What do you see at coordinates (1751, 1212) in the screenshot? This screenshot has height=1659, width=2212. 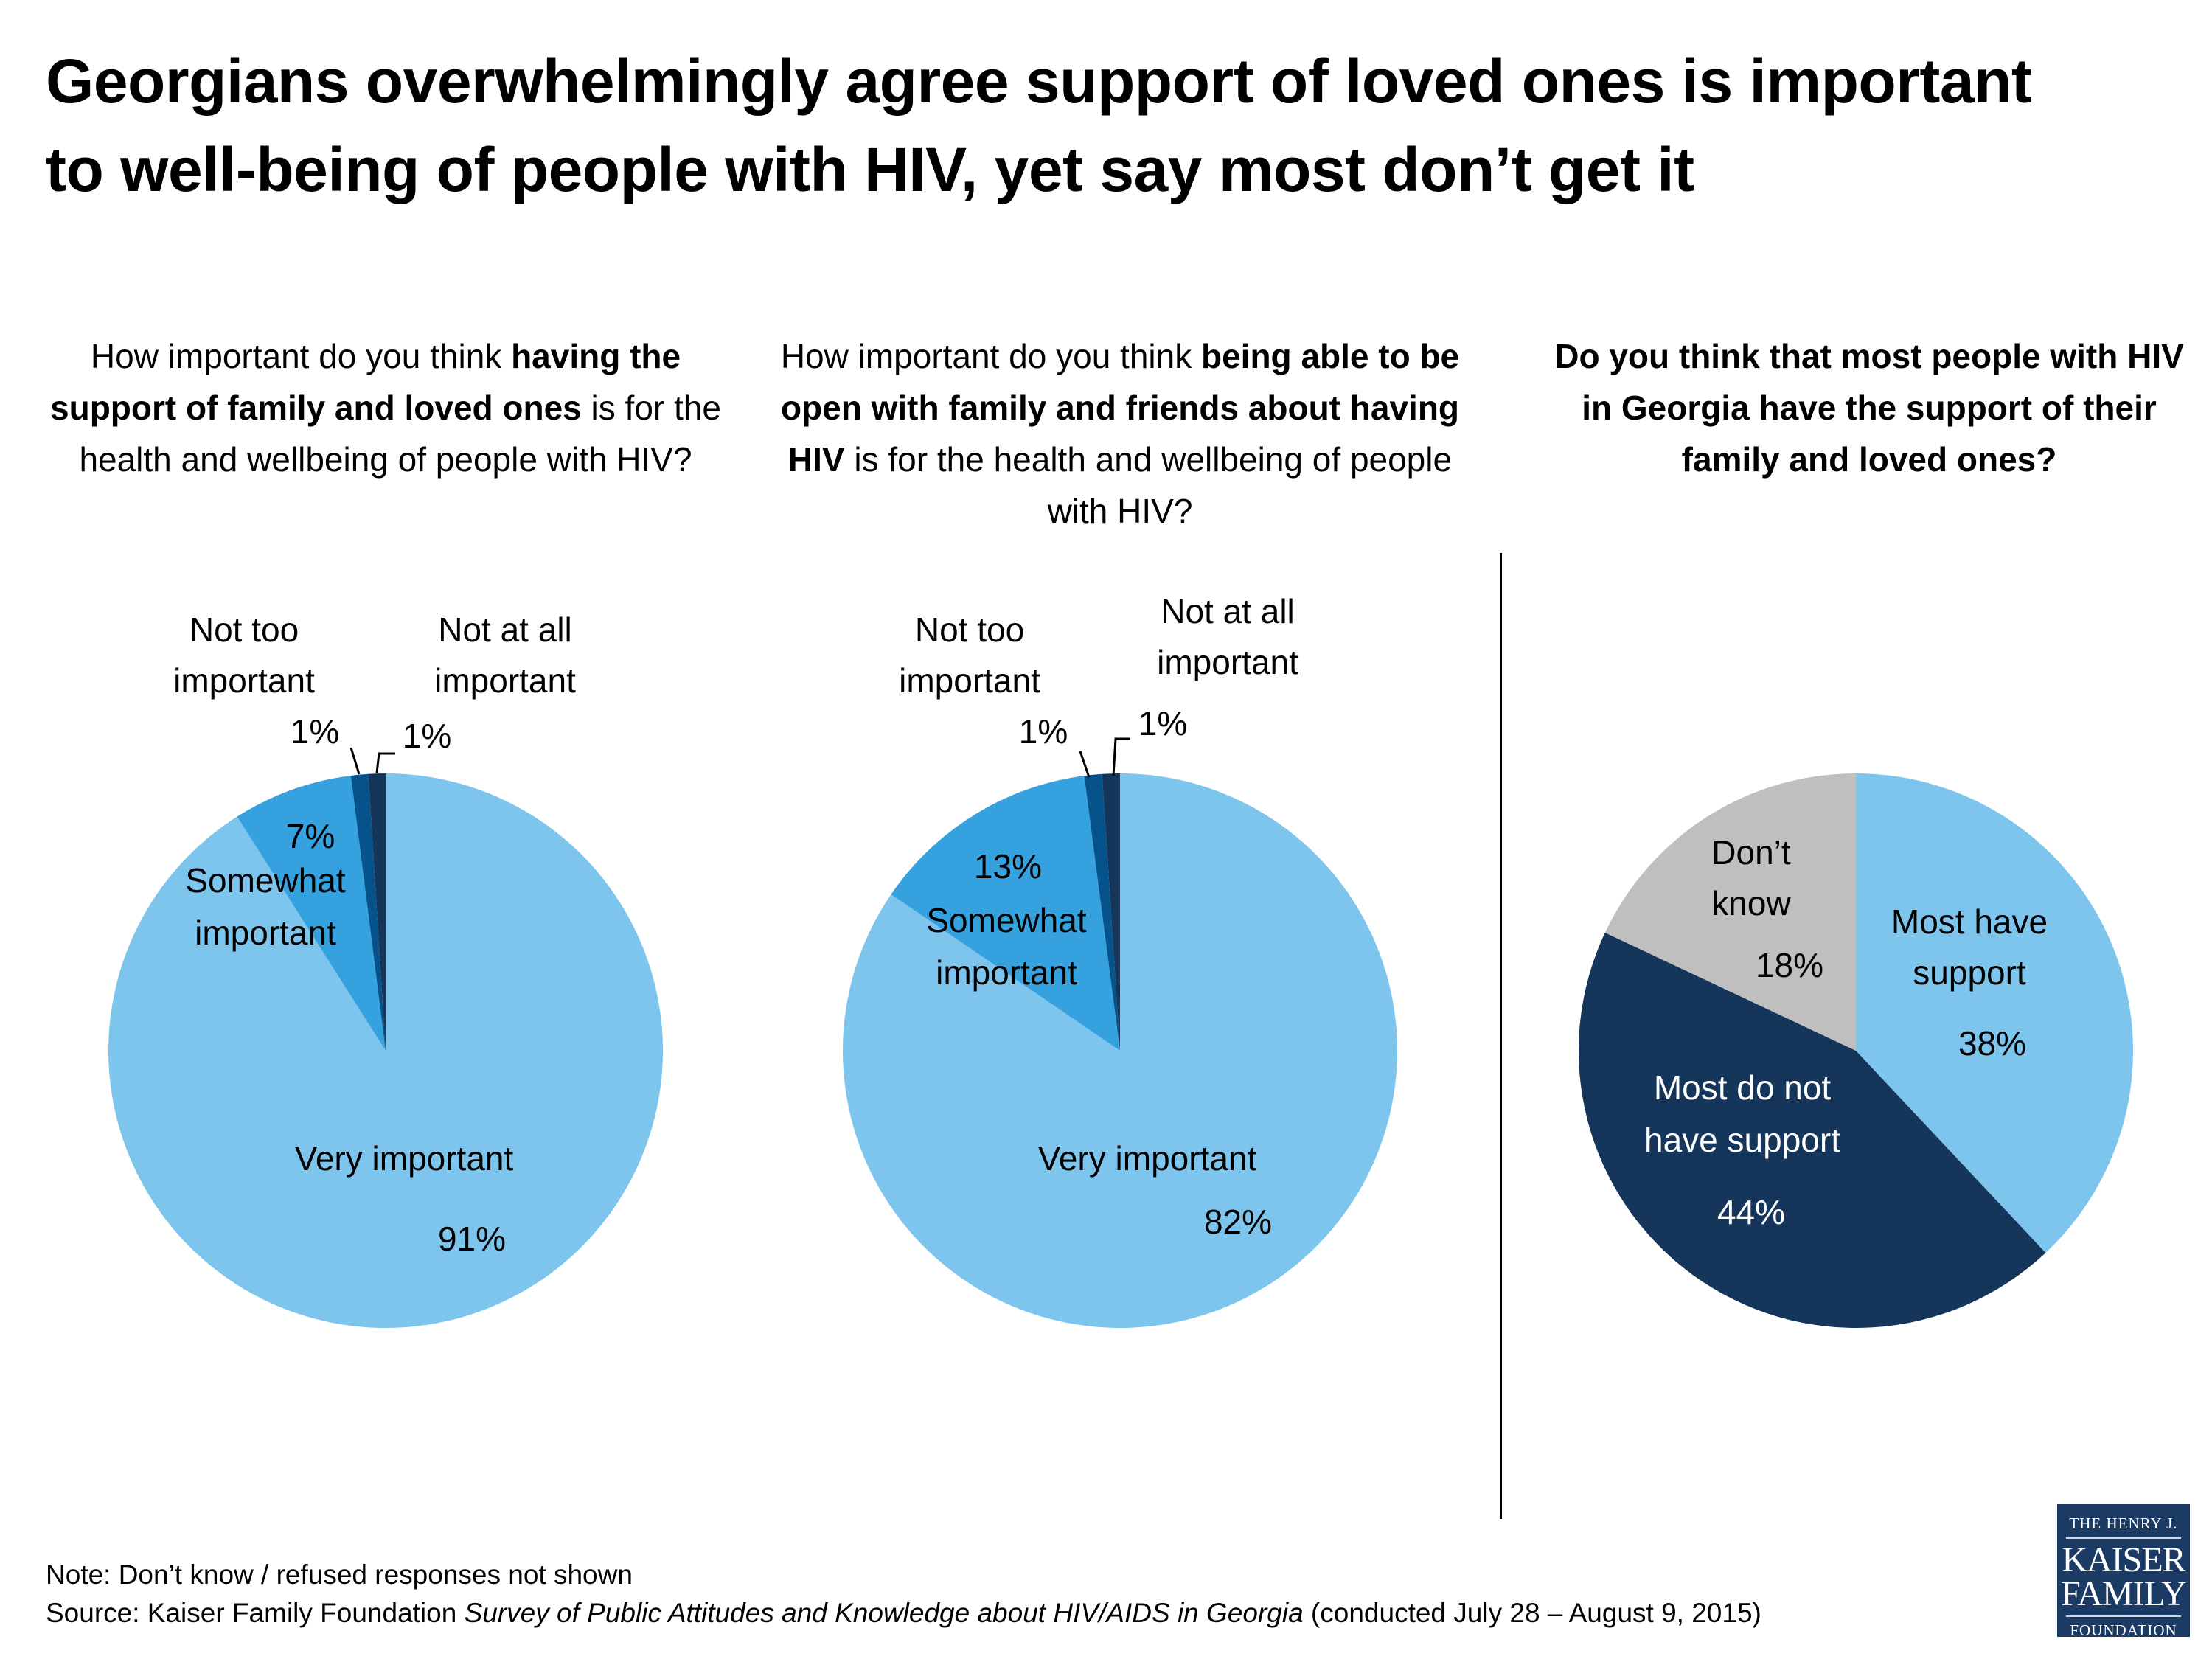 I see `value-most-do-not: 44%` at bounding box center [1751, 1212].